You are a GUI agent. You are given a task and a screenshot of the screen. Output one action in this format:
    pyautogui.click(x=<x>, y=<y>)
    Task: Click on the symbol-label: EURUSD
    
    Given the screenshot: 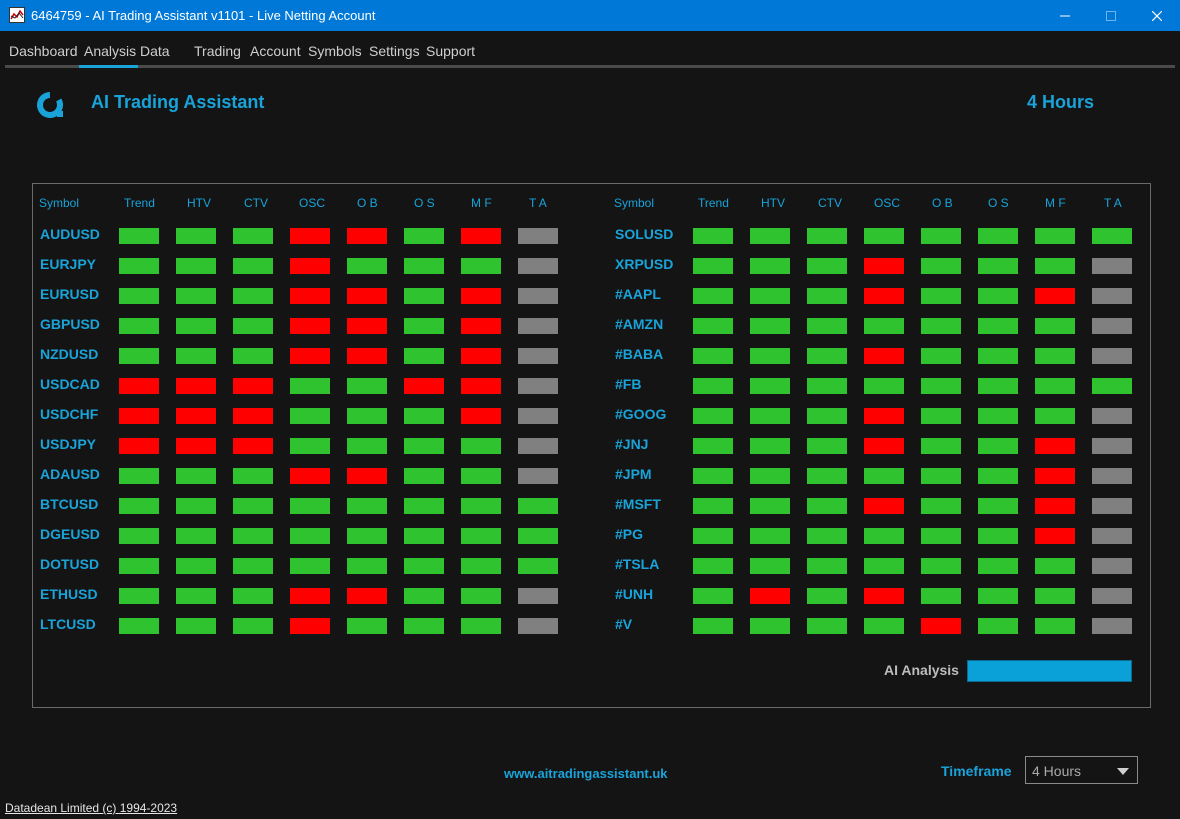 What is the action you would take?
    pyautogui.click(x=70, y=294)
    